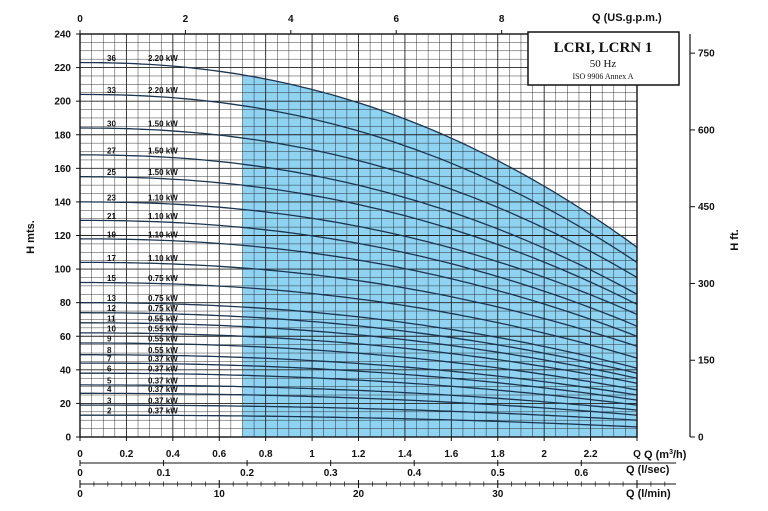  I want to click on curve-stage-label: 5, so click(109, 380).